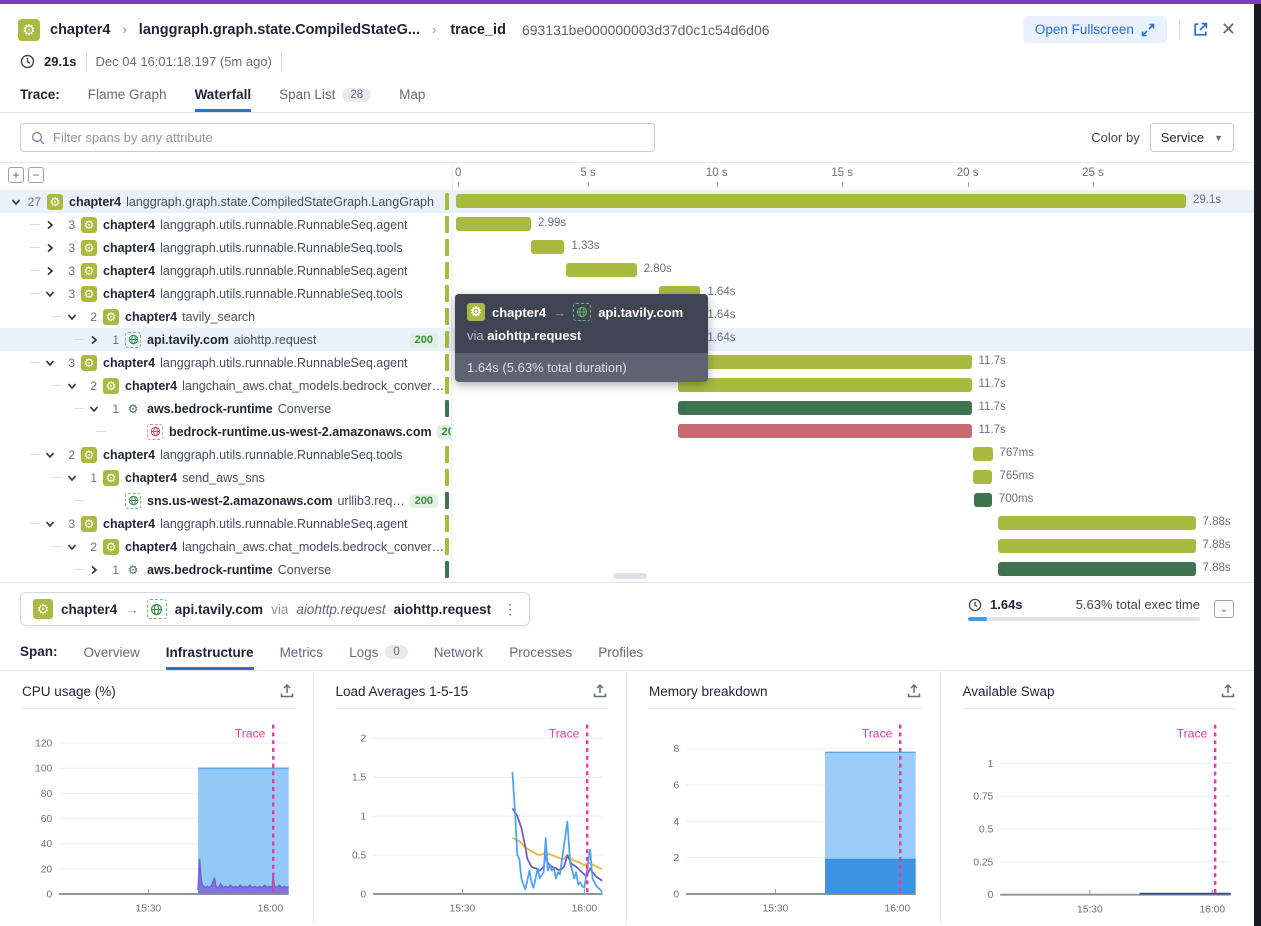 The height and width of the screenshot is (926, 1261). Describe the element at coordinates (301, 652) in the screenshot. I see `span-tab-metrics: Metrics` at that location.